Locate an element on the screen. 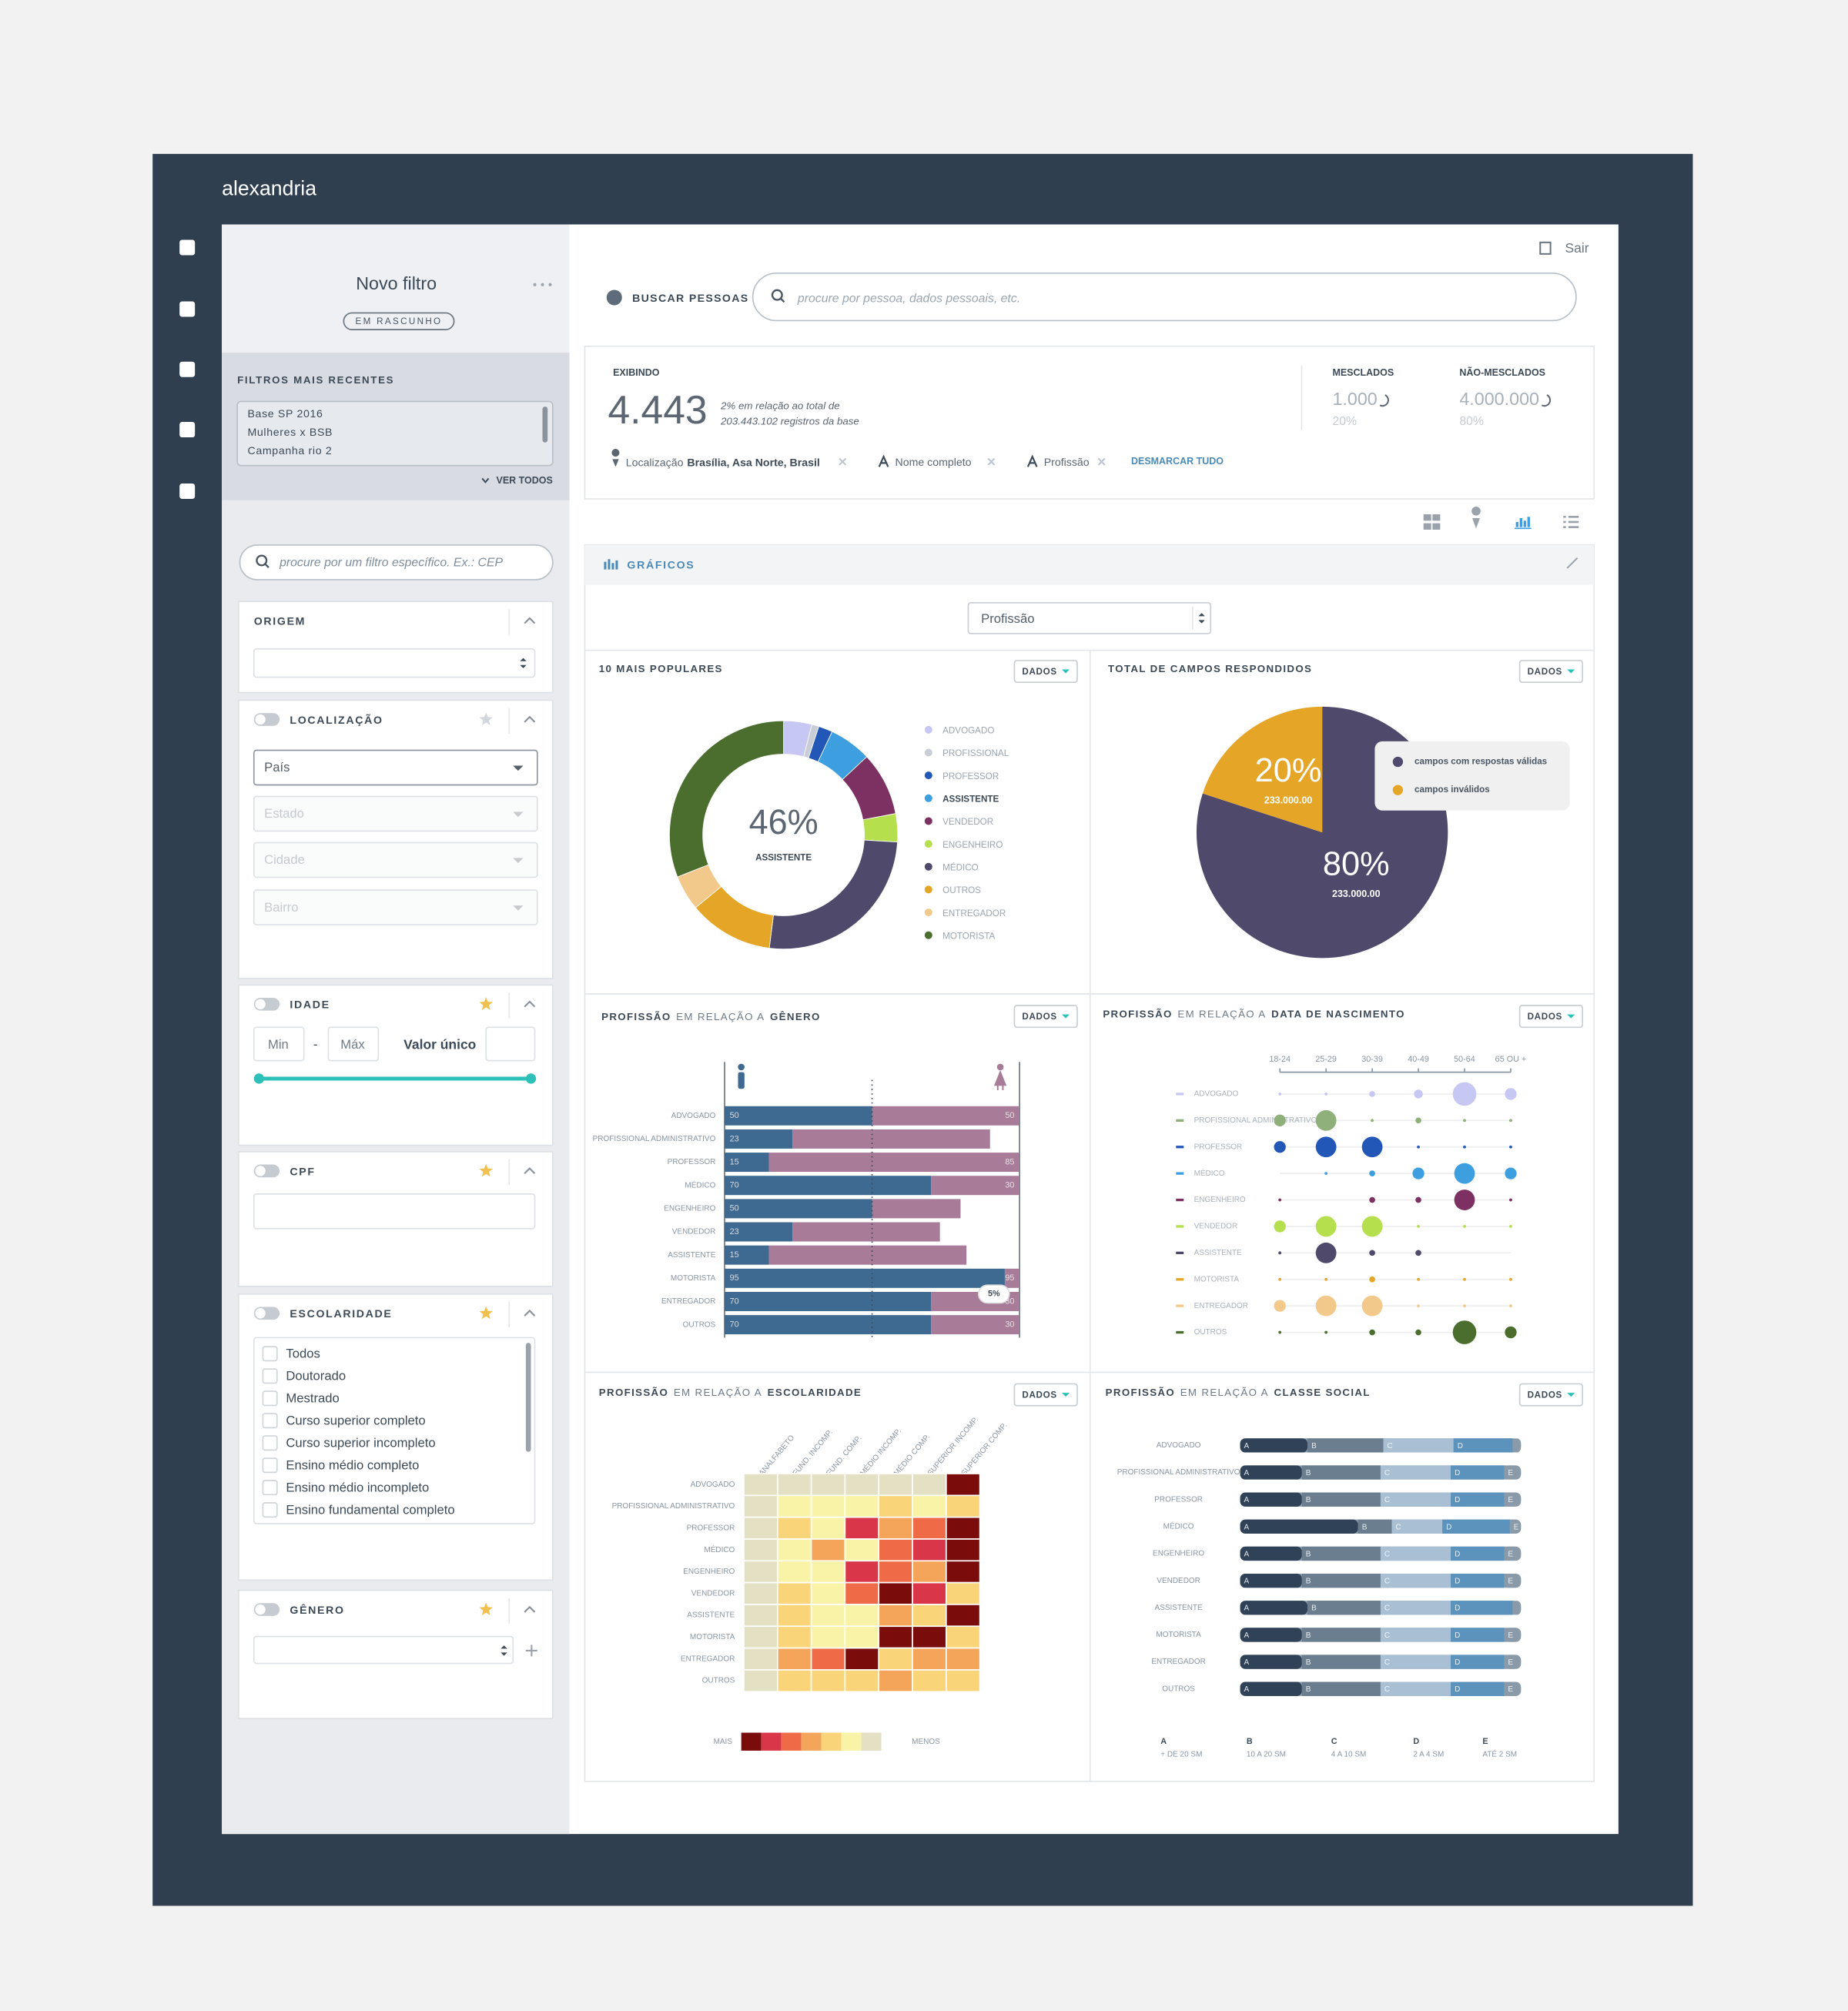 This screenshot has width=1848, height=2011. people-search is located at coordinates (1164, 297).